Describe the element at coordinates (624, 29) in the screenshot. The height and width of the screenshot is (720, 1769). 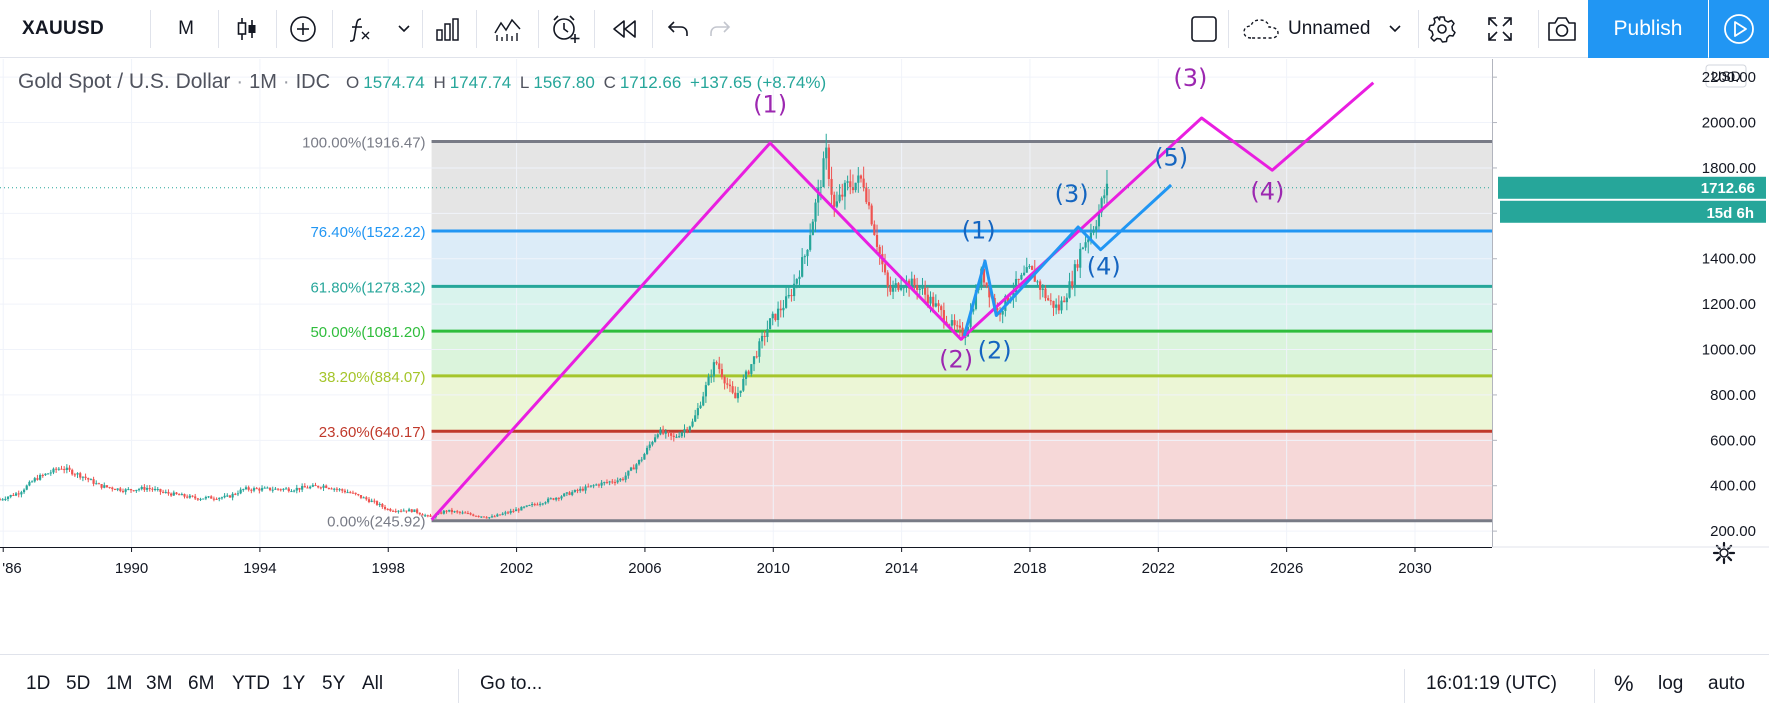
I see `replay-icon` at that location.